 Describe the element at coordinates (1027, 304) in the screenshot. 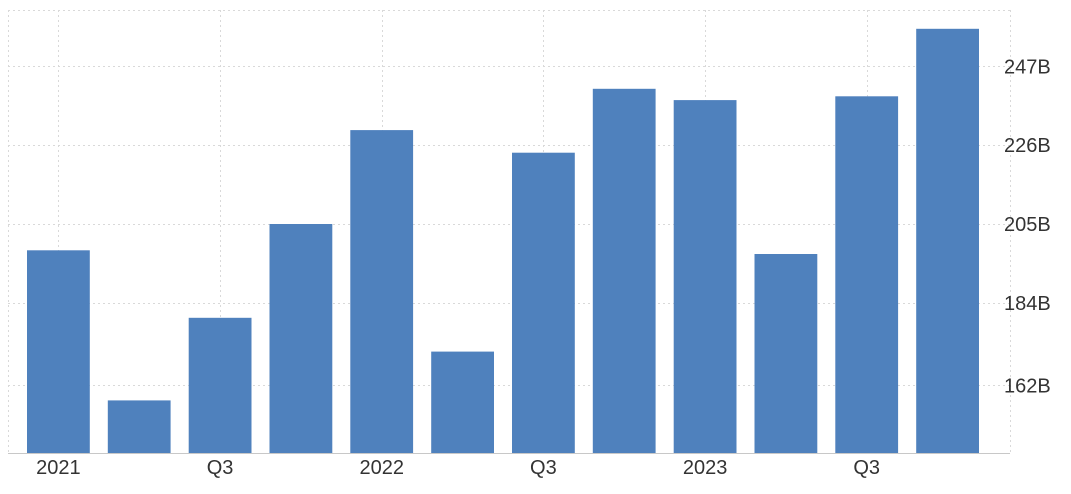

I see `y-tick-label: 184B` at that location.